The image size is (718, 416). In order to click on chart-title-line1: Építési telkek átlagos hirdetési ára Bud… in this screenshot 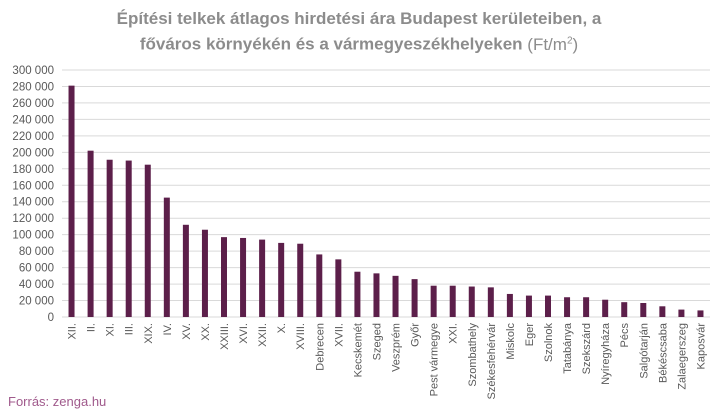, I will do `click(359, 18)`.